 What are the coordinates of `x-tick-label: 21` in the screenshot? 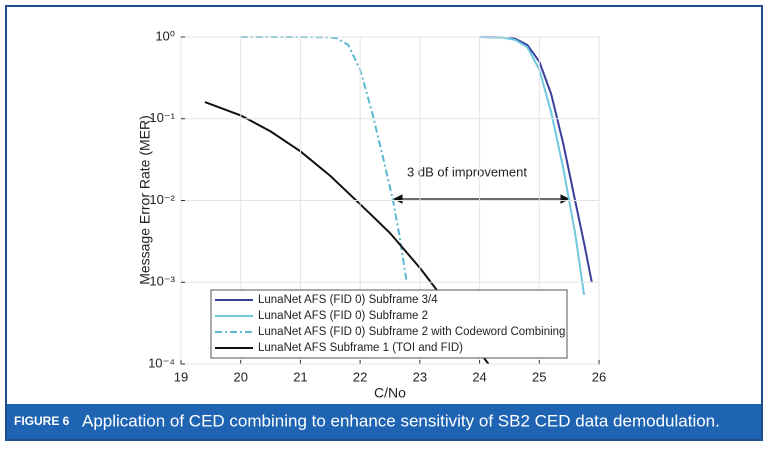 It's located at (300, 376).